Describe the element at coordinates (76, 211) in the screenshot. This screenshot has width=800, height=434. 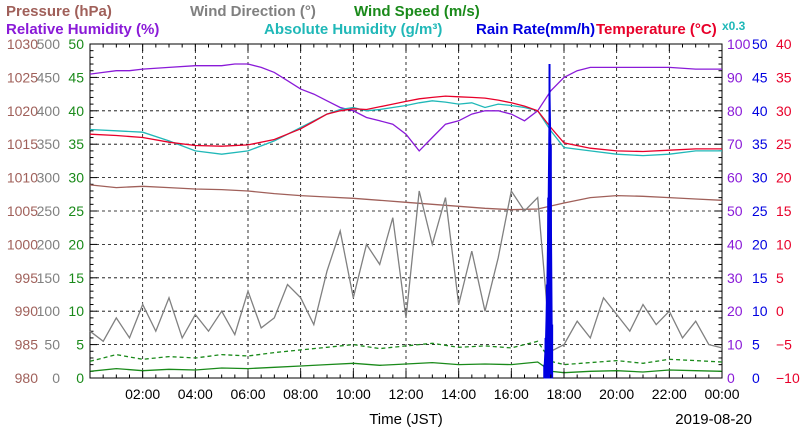
I see `wind-speed-tick-label: 25` at that location.